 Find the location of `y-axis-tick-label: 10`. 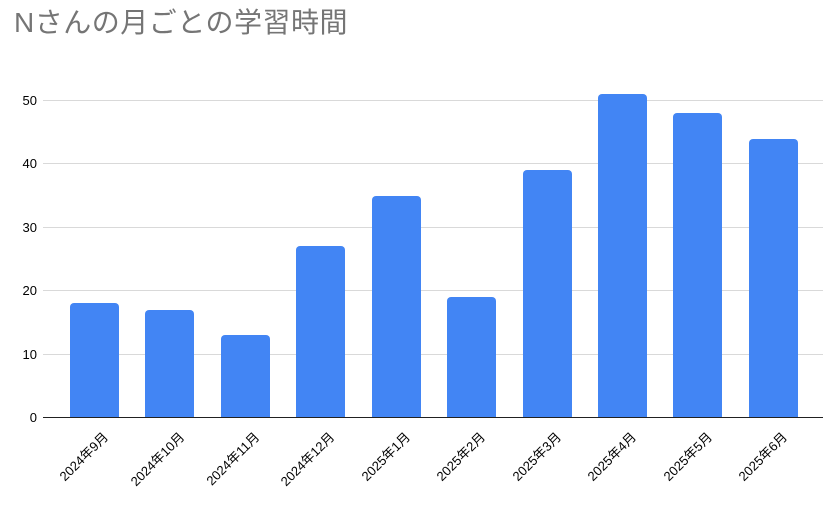

y-axis-tick-label: 10 is located at coordinates (29, 354).